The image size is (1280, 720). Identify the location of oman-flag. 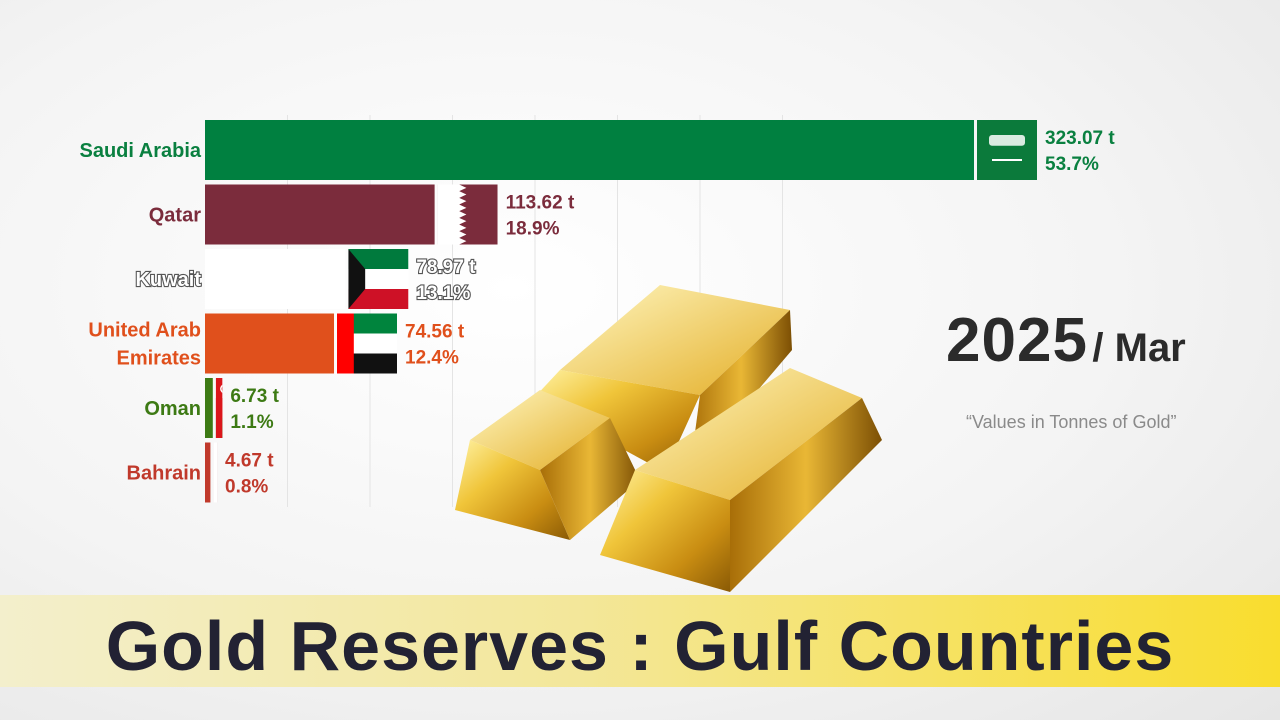
(219, 408).